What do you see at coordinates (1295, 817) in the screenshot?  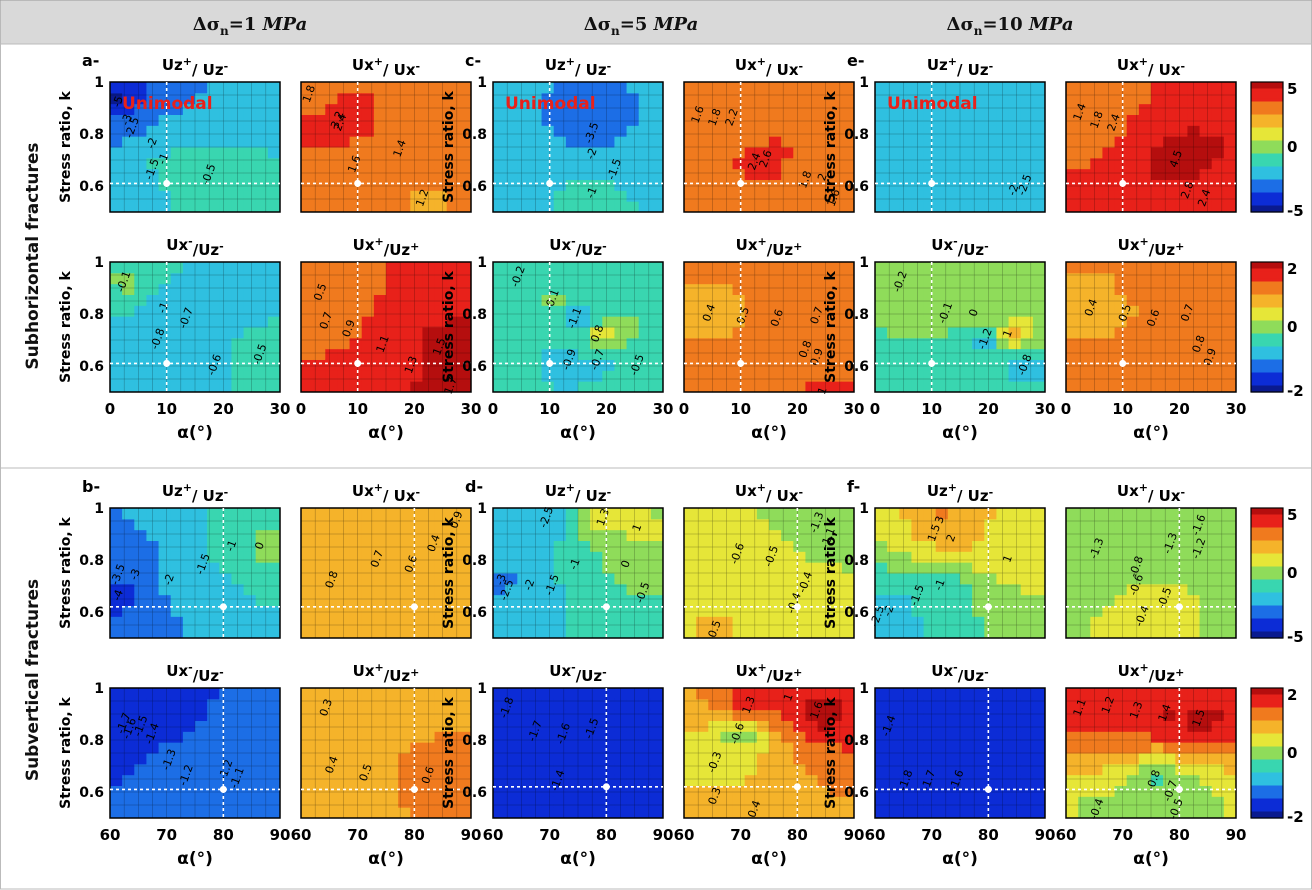 I see `colorbar-min-label: -2` at bounding box center [1295, 817].